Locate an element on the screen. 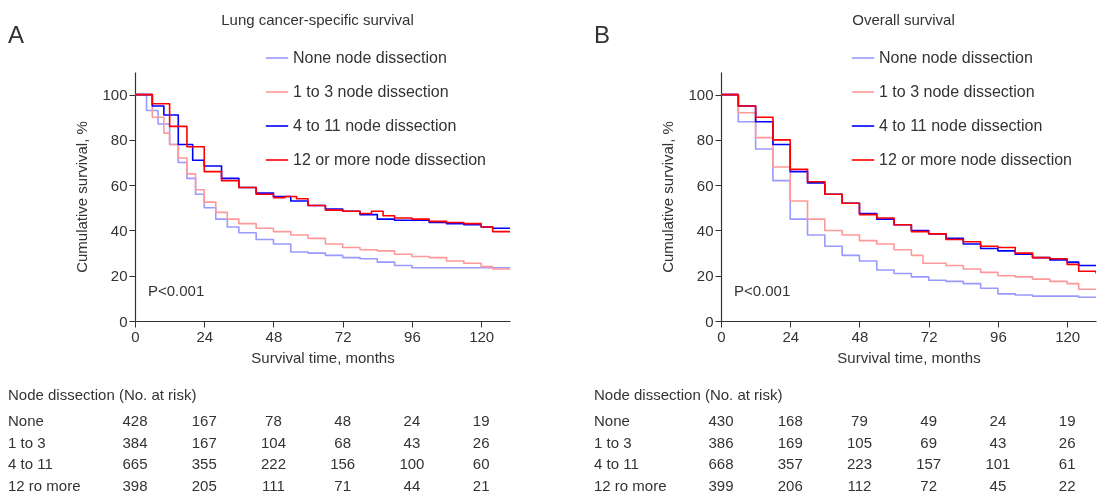  text: 48 is located at coordinates (343, 420).